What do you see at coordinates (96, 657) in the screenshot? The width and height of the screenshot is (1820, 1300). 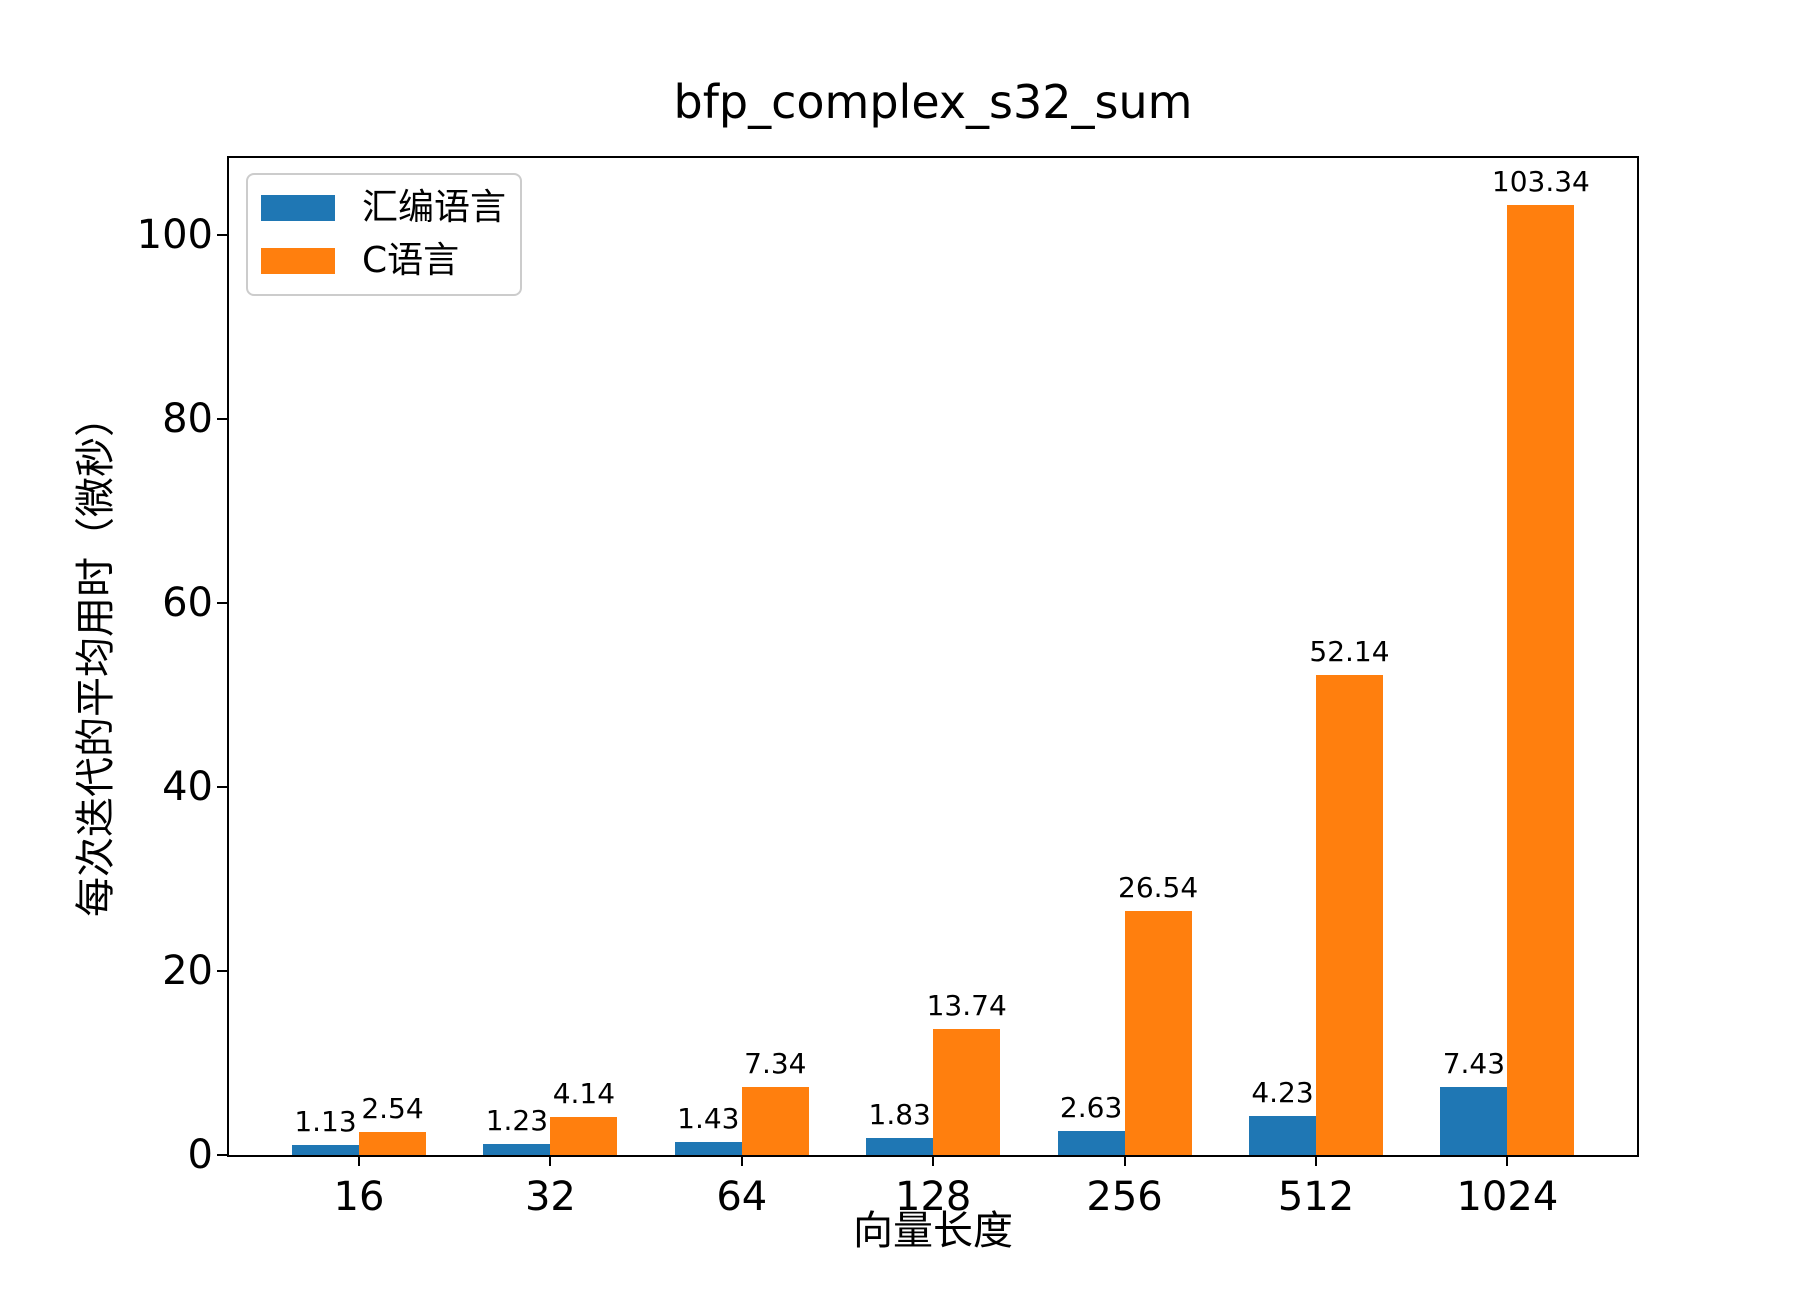 I see `y-axis-label: 每次迭代的平均用时（微秒）` at bounding box center [96, 657].